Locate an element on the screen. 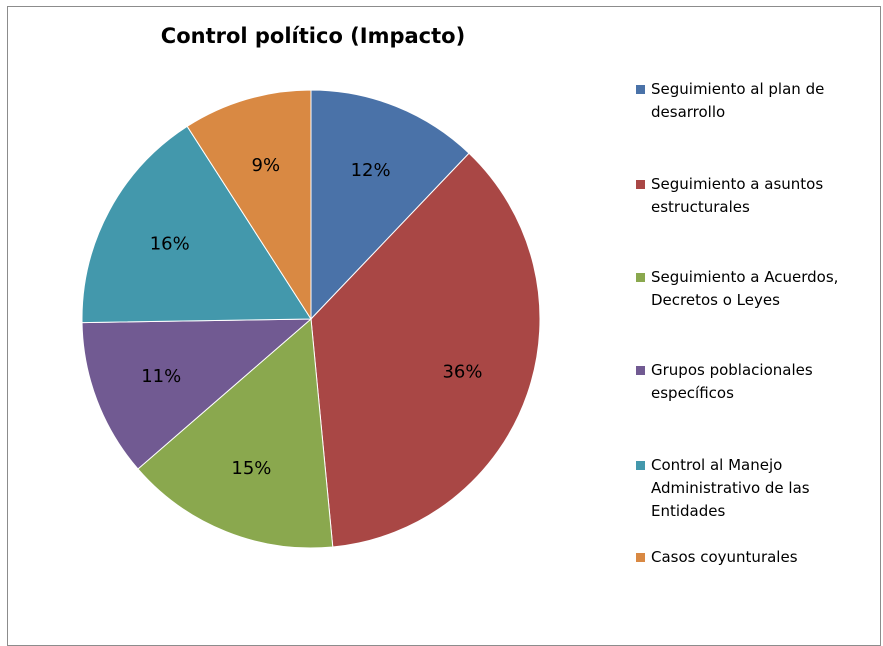 The height and width of the screenshot is (646, 883). slice-percent-label: 9% is located at coordinates (266, 165).